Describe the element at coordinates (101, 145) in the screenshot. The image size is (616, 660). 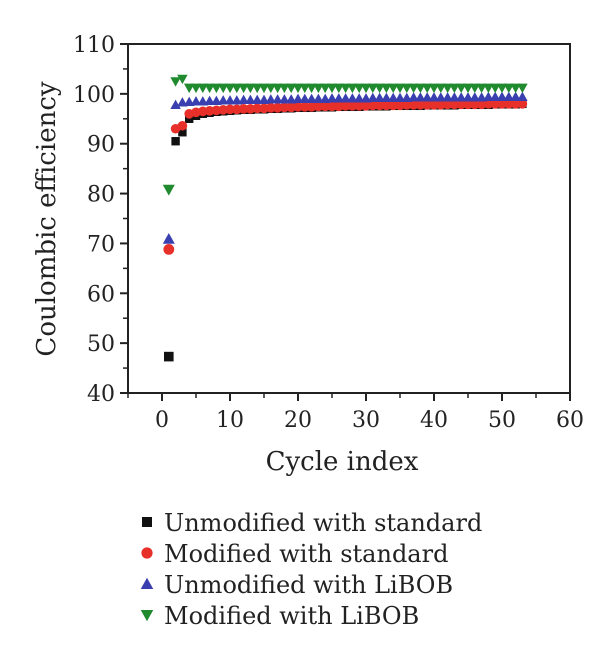
I see `y-tick-label: 90` at that location.